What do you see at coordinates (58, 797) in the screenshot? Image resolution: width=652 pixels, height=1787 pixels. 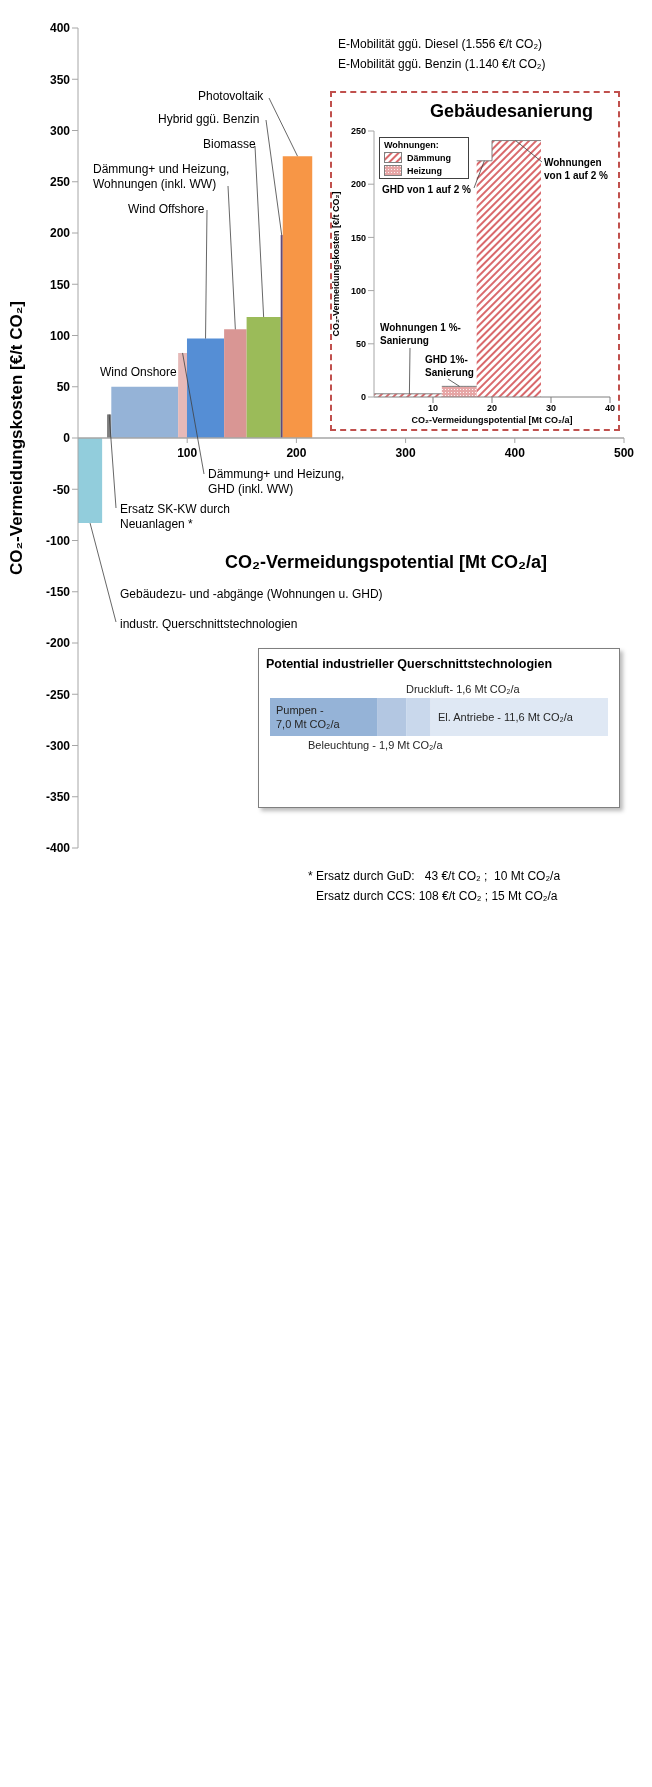 I see `y-tick-label: -350` at bounding box center [58, 797].